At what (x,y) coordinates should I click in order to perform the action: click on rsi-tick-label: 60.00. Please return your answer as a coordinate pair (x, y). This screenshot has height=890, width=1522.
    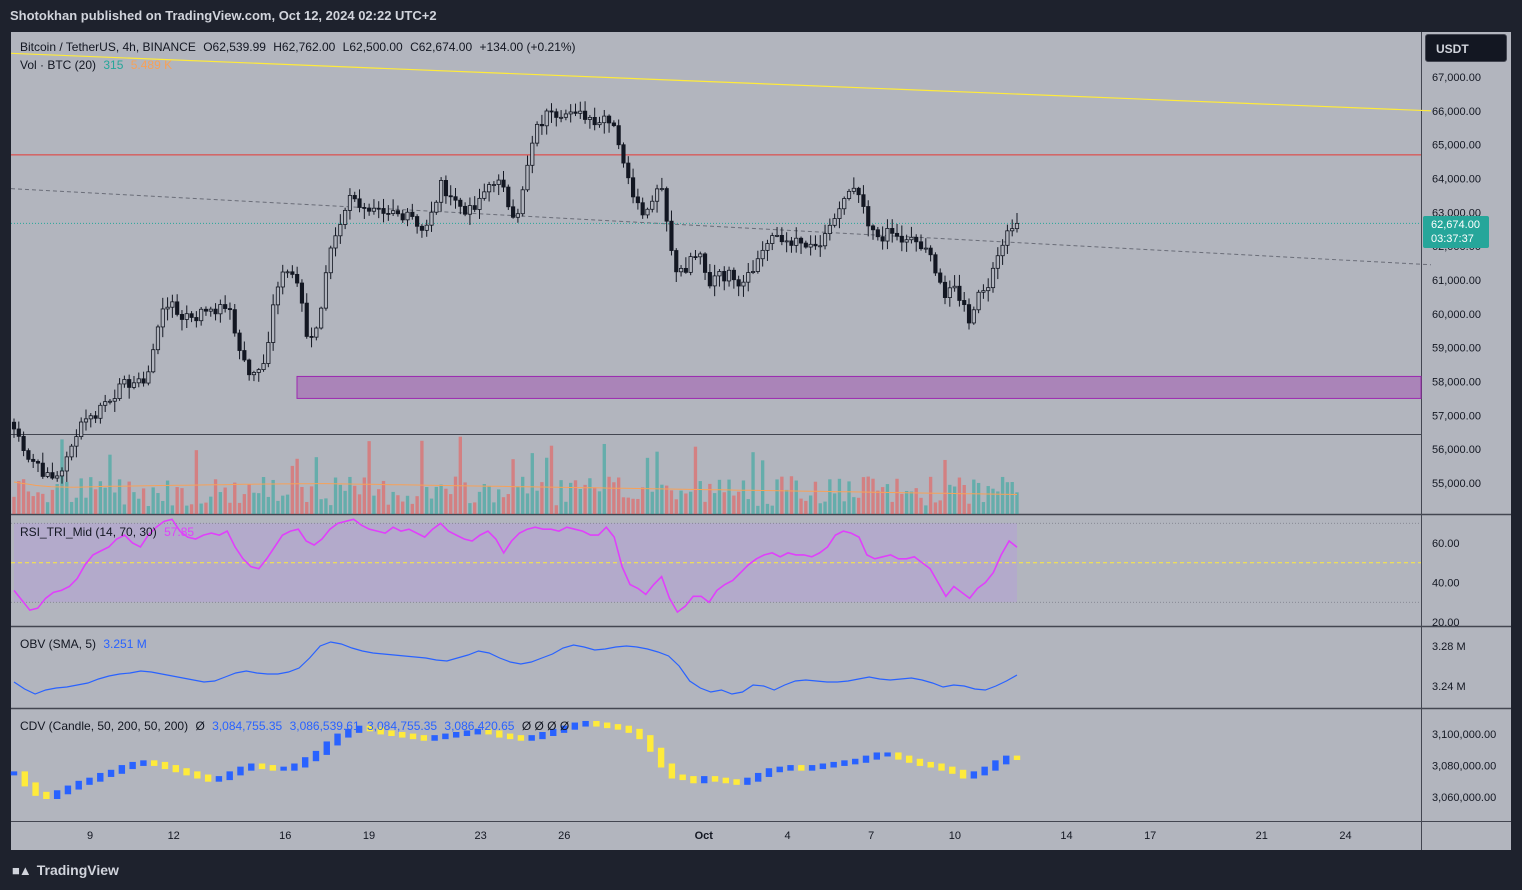
    Looking at the image, I should click on (1446, 544).